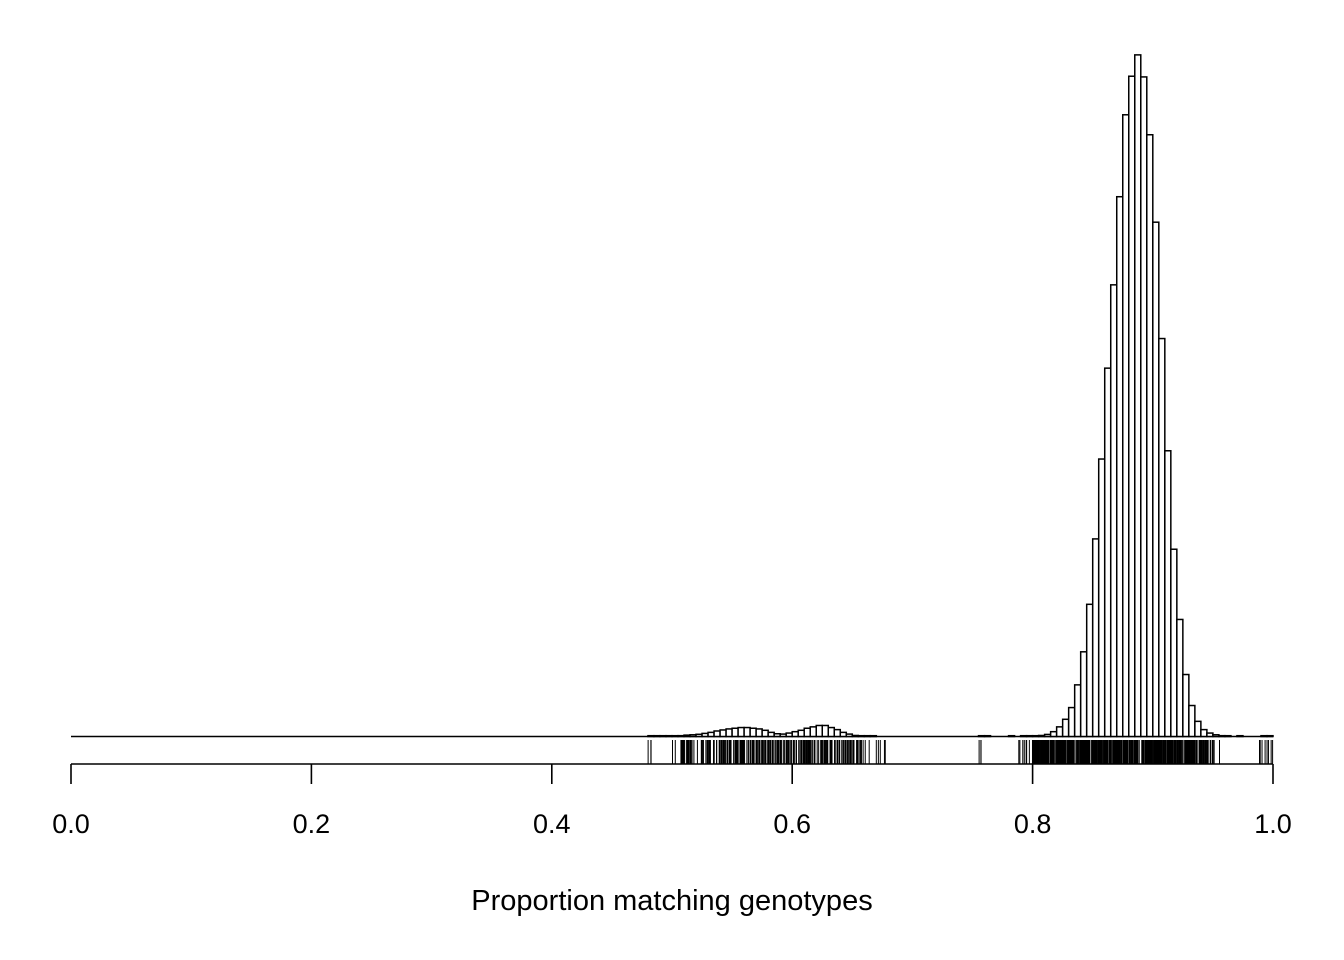 This screenshot has width=1344, height=960. What do you see at coordinates (71, 824) in the screenshot?
I see `x-tick-label: 0.0` at bounding box center [71, 824].